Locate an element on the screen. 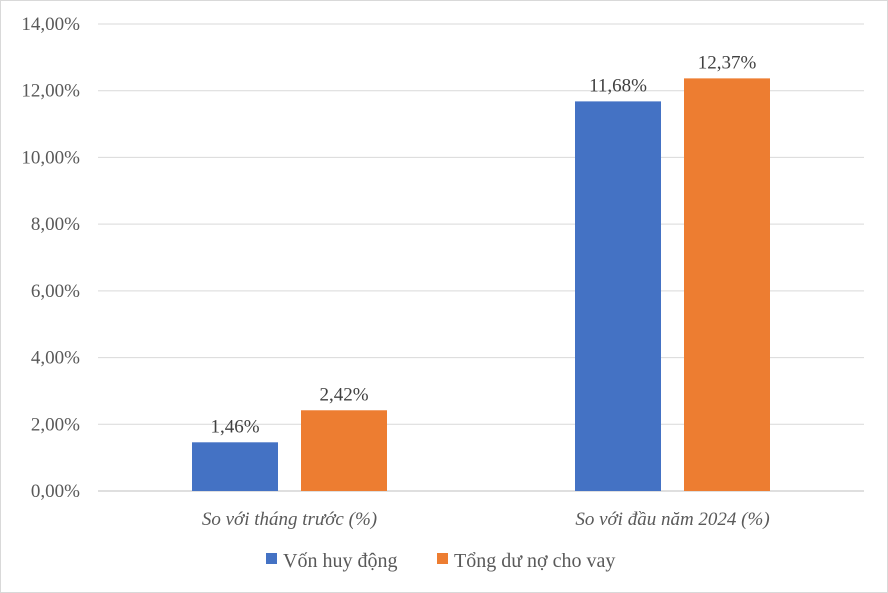 This screenshot has height=593, width=888. y-tick-label: 4,00% is located at coordinates (55, 358).